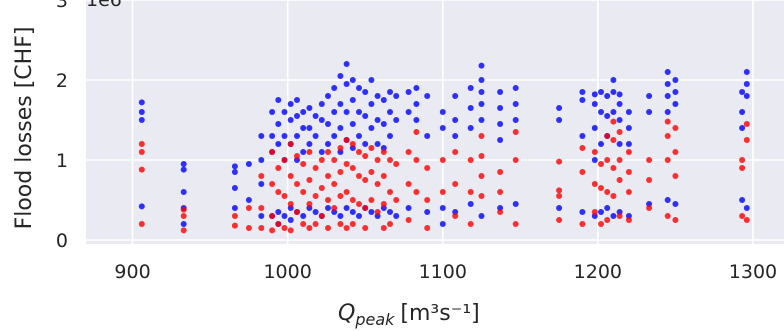  What do you see at coordinates (443, 272) in the screenshot?
I see `x-tick-label: 1100` at bounding box center [443, 272].